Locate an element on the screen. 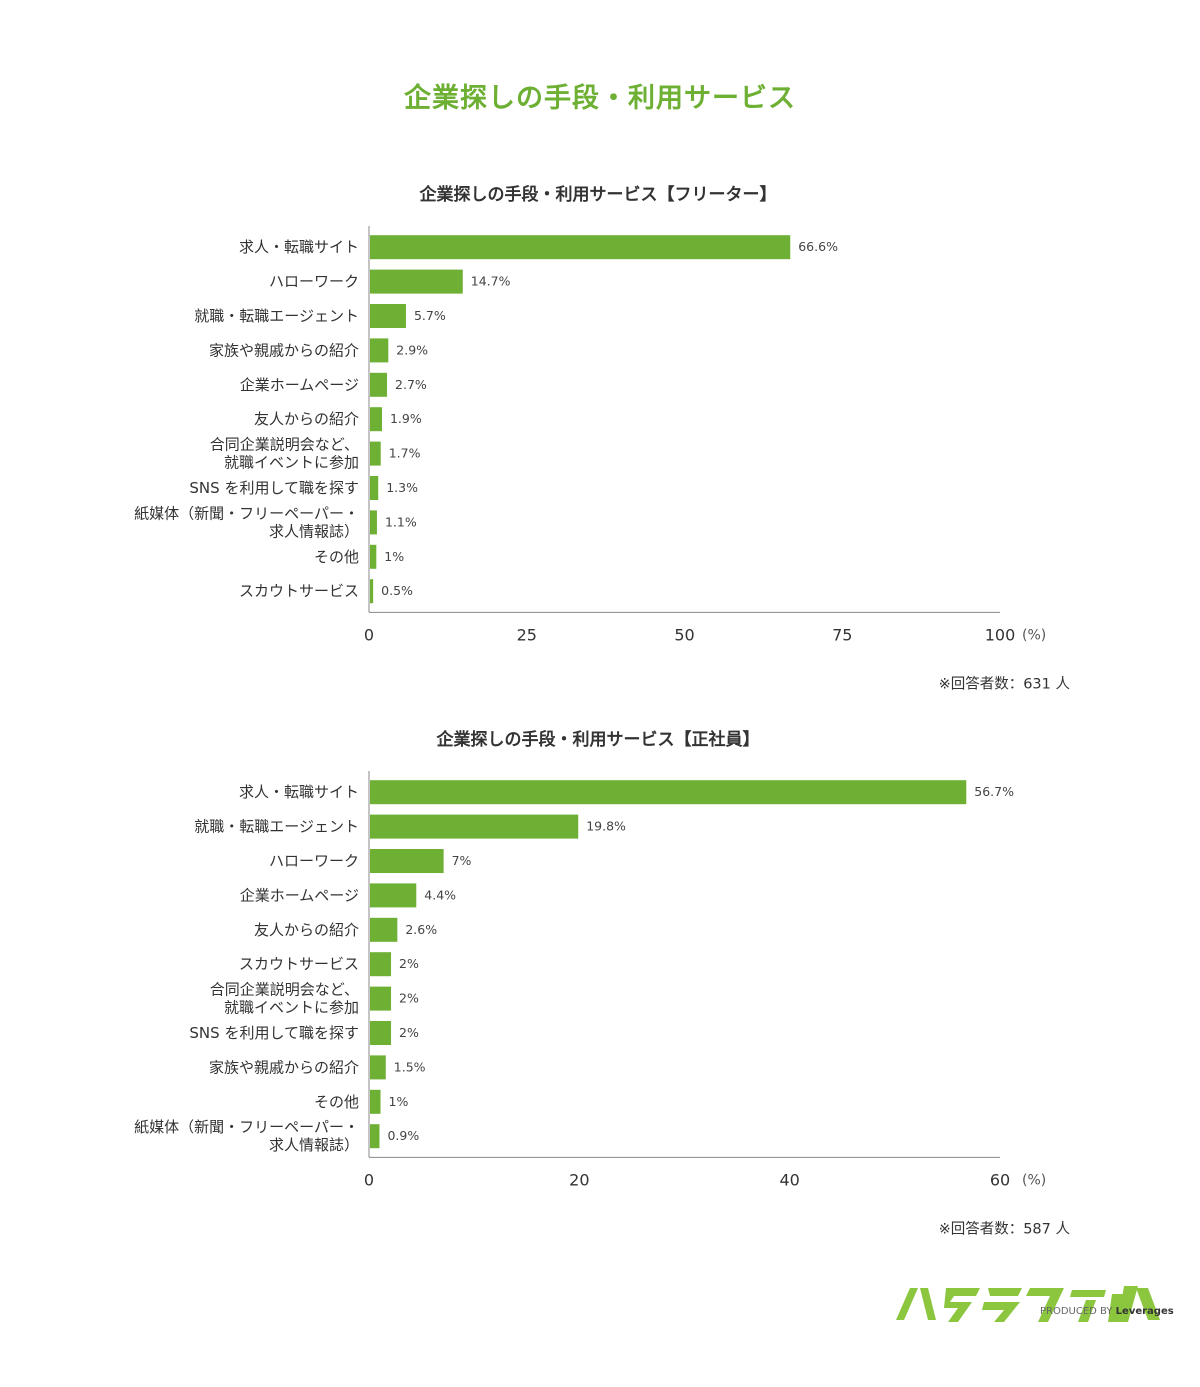 The width and height of the screenshot is (1200, 1387). chart-title: 企業探しの手段・利用サービス【正社員】 is located at coordinates (598, 739).